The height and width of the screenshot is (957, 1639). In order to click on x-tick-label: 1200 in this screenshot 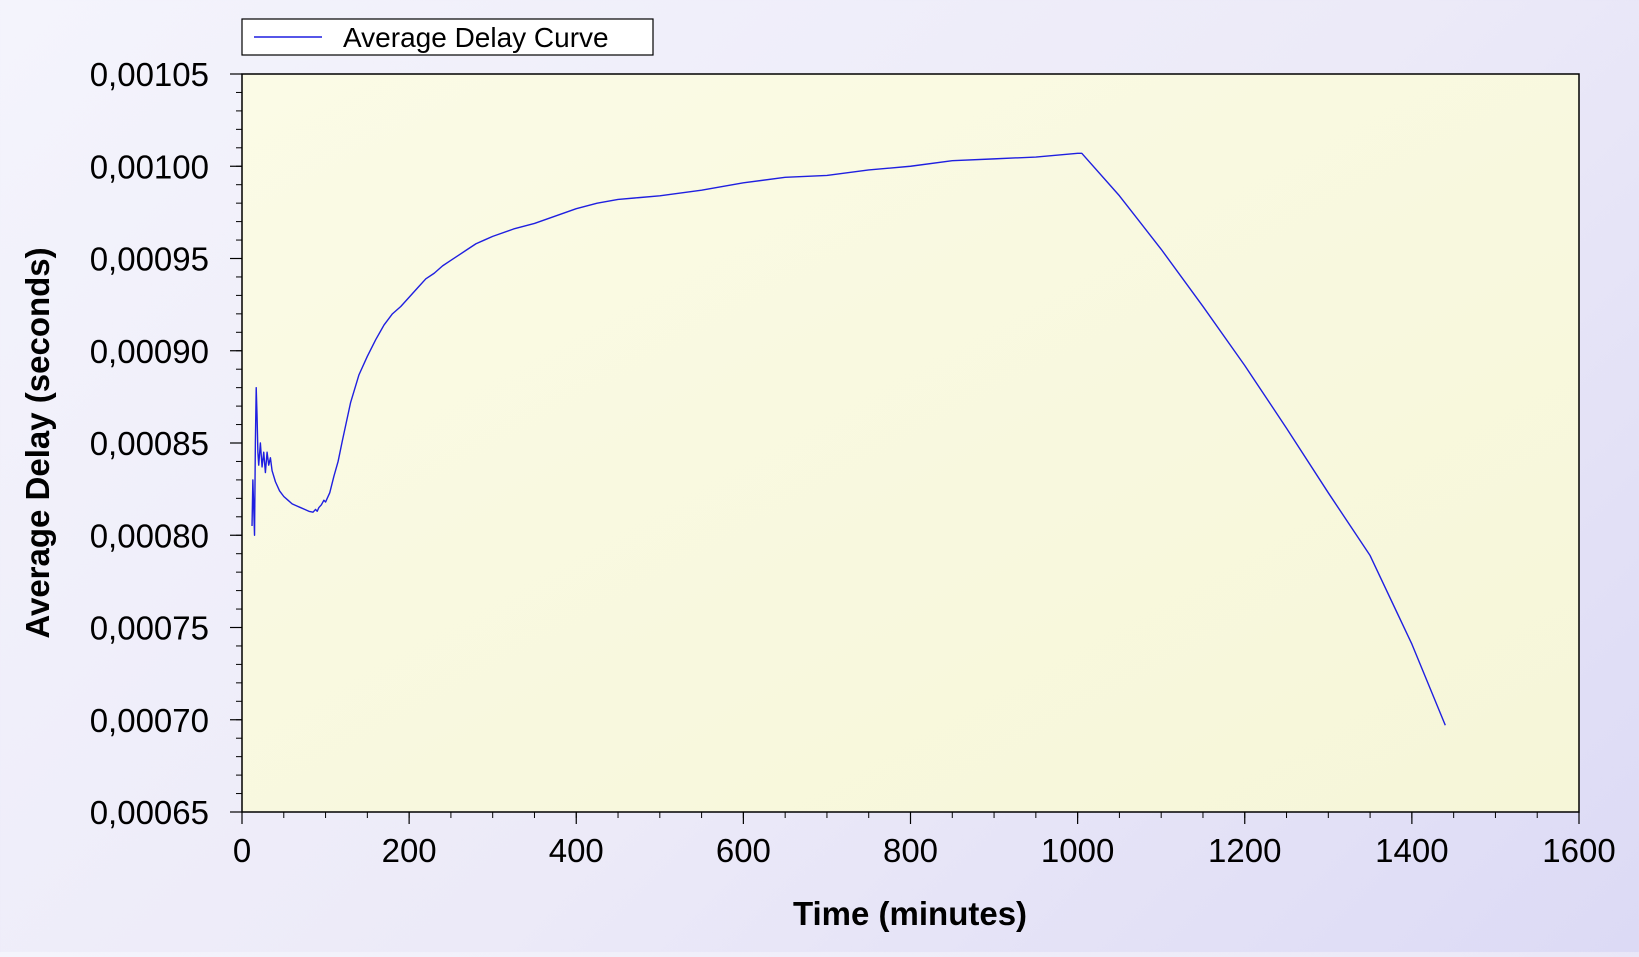, I will do `click(1244, 850)`.